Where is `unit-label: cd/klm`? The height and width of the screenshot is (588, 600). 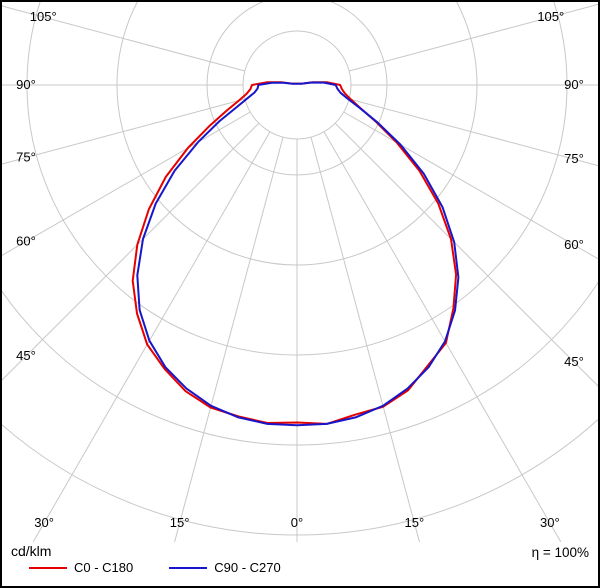 unit-label: cd/klm is located at coordinates (31, 551).